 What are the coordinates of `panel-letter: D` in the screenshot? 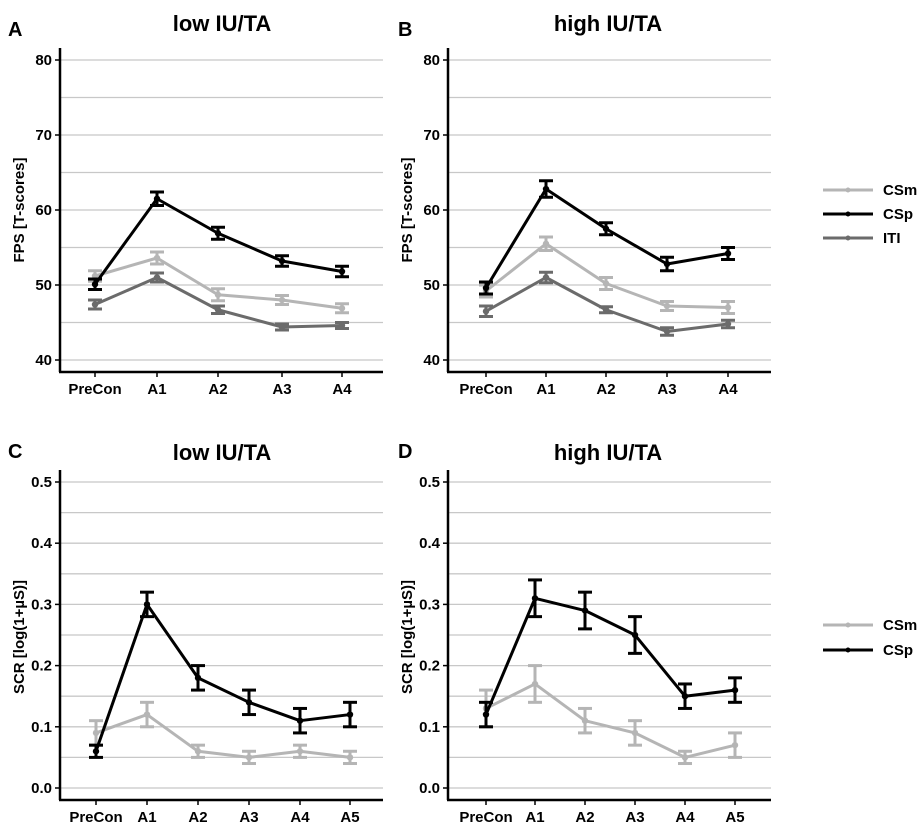 It's located at (405, 452).